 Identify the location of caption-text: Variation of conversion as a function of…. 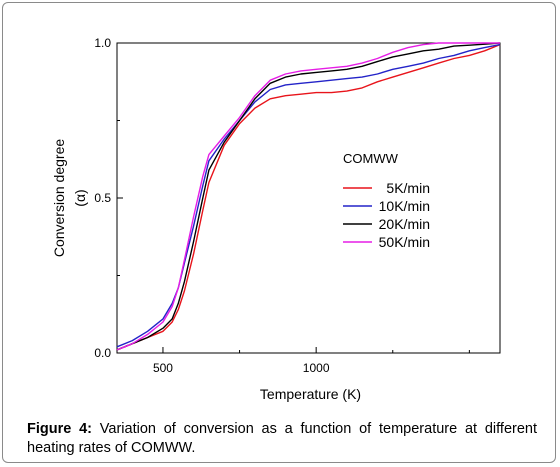
(282, 438).